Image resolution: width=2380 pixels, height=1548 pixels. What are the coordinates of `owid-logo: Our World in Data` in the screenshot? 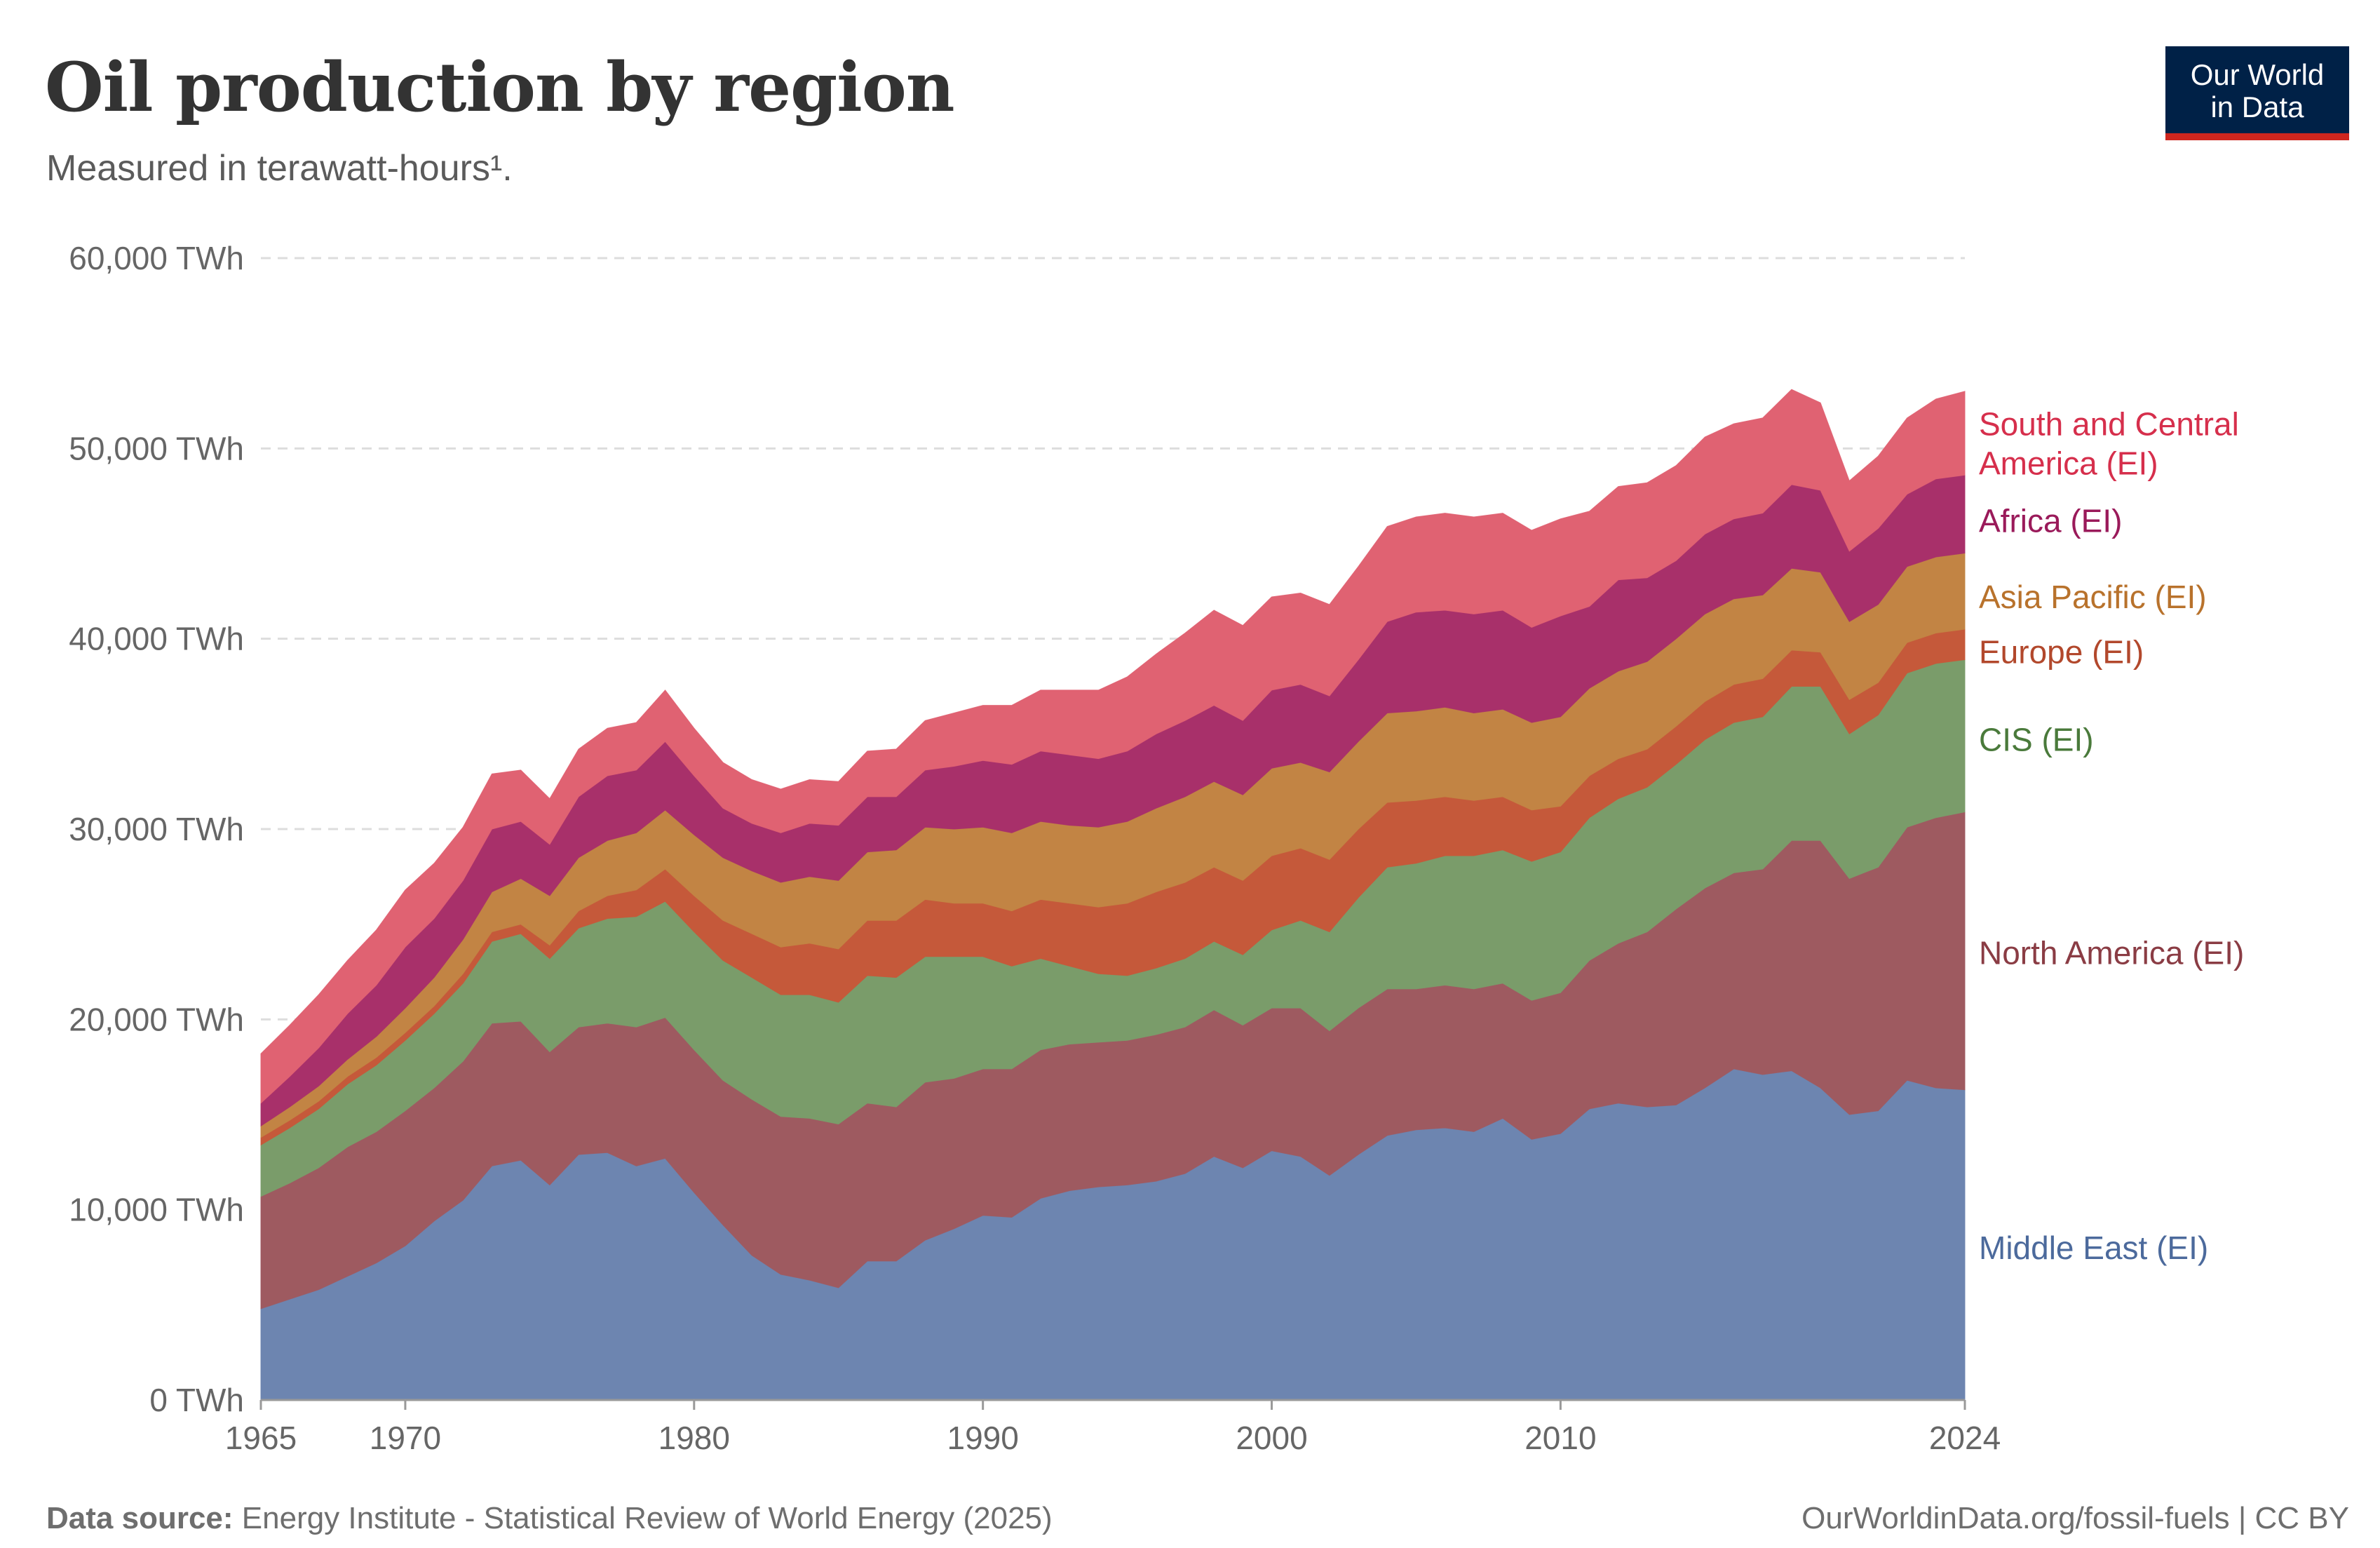 It's located at (2257, 93).